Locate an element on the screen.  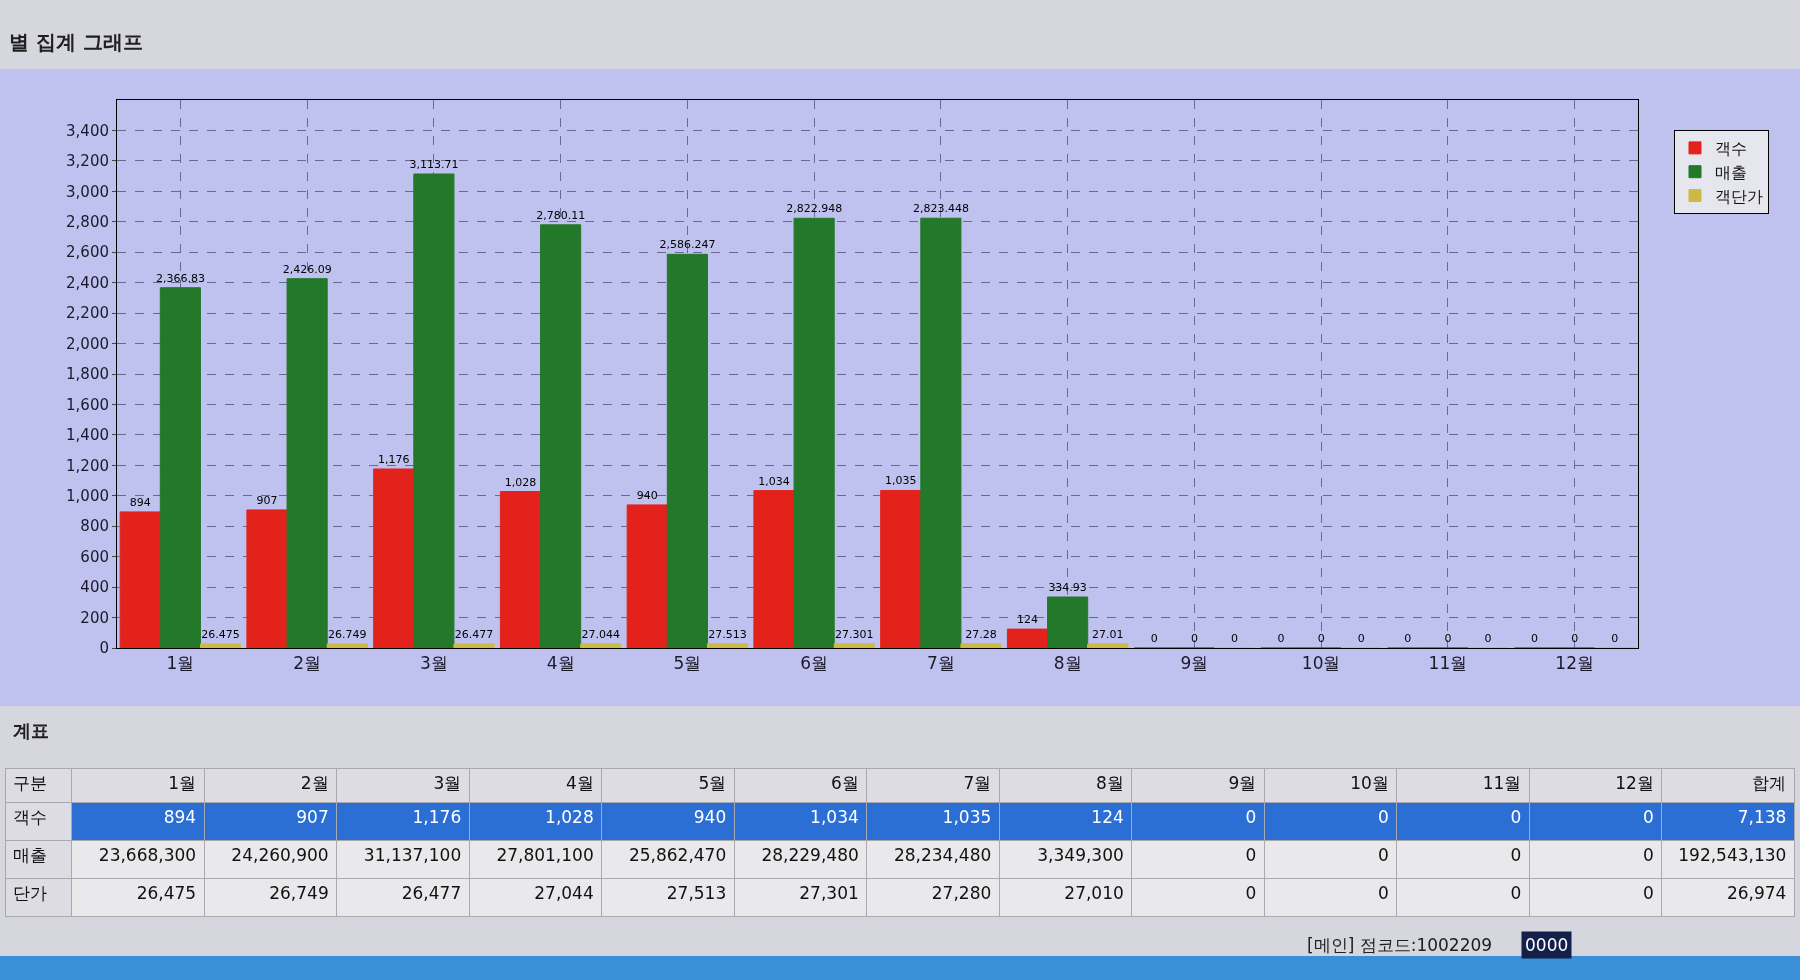
y-tick-label: 1,800 is located at coordinates (87, 374).